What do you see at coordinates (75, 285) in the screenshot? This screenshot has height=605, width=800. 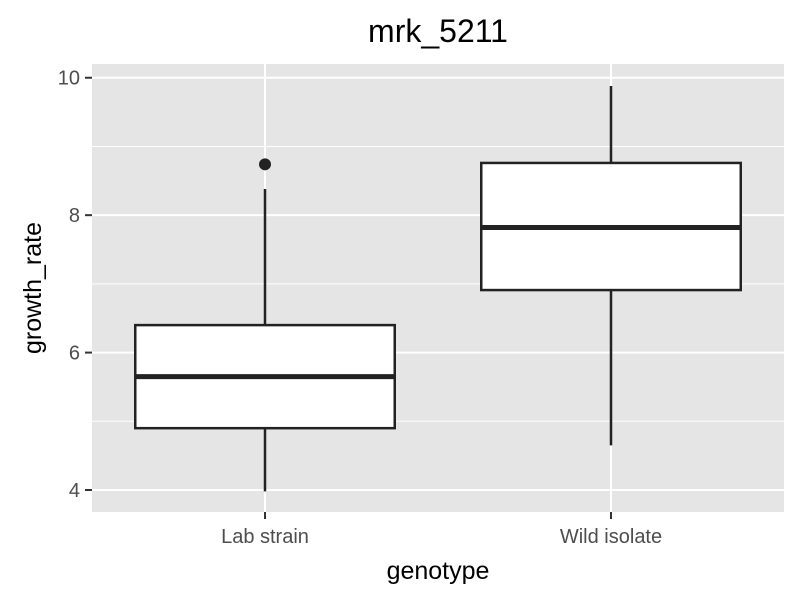 I see `y-axis: 4 6 8 10` at bounding box center [75, 285].